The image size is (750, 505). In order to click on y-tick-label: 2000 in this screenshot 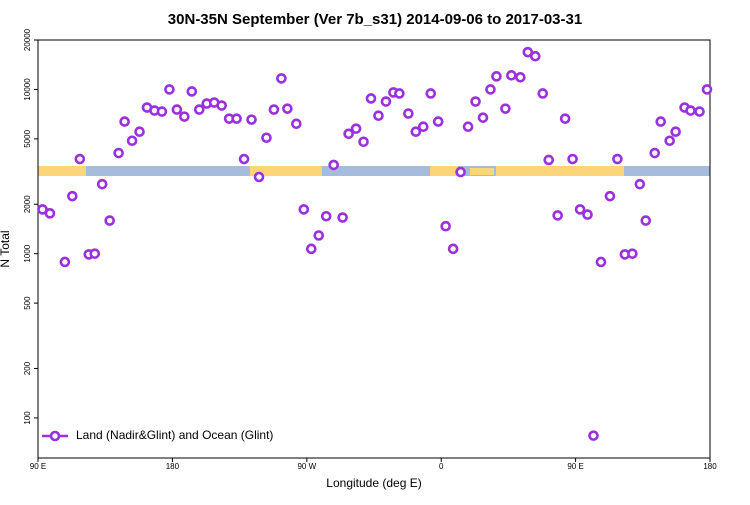, I will do `click(27, 204)`.